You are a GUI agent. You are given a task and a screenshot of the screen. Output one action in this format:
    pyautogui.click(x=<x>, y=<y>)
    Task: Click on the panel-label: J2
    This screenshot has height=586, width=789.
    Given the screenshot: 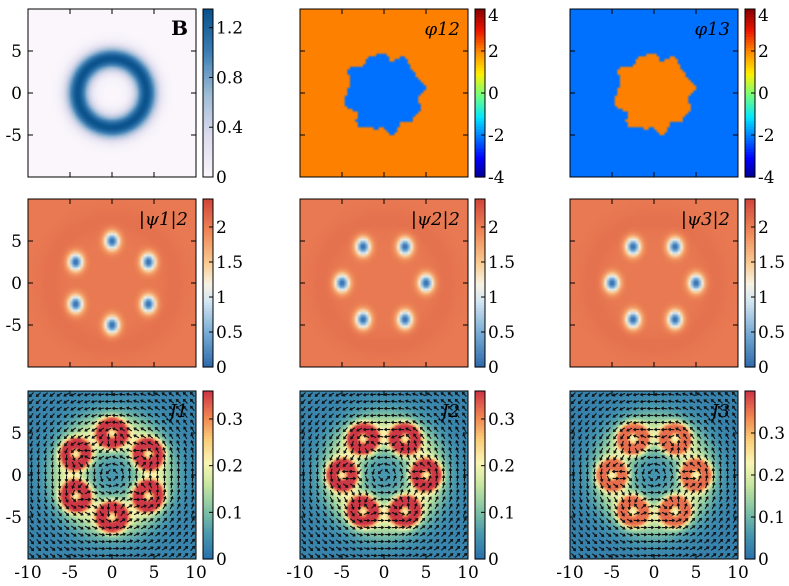 What is the action you would take?
    pyautogui.click(x=448, y=411)
    